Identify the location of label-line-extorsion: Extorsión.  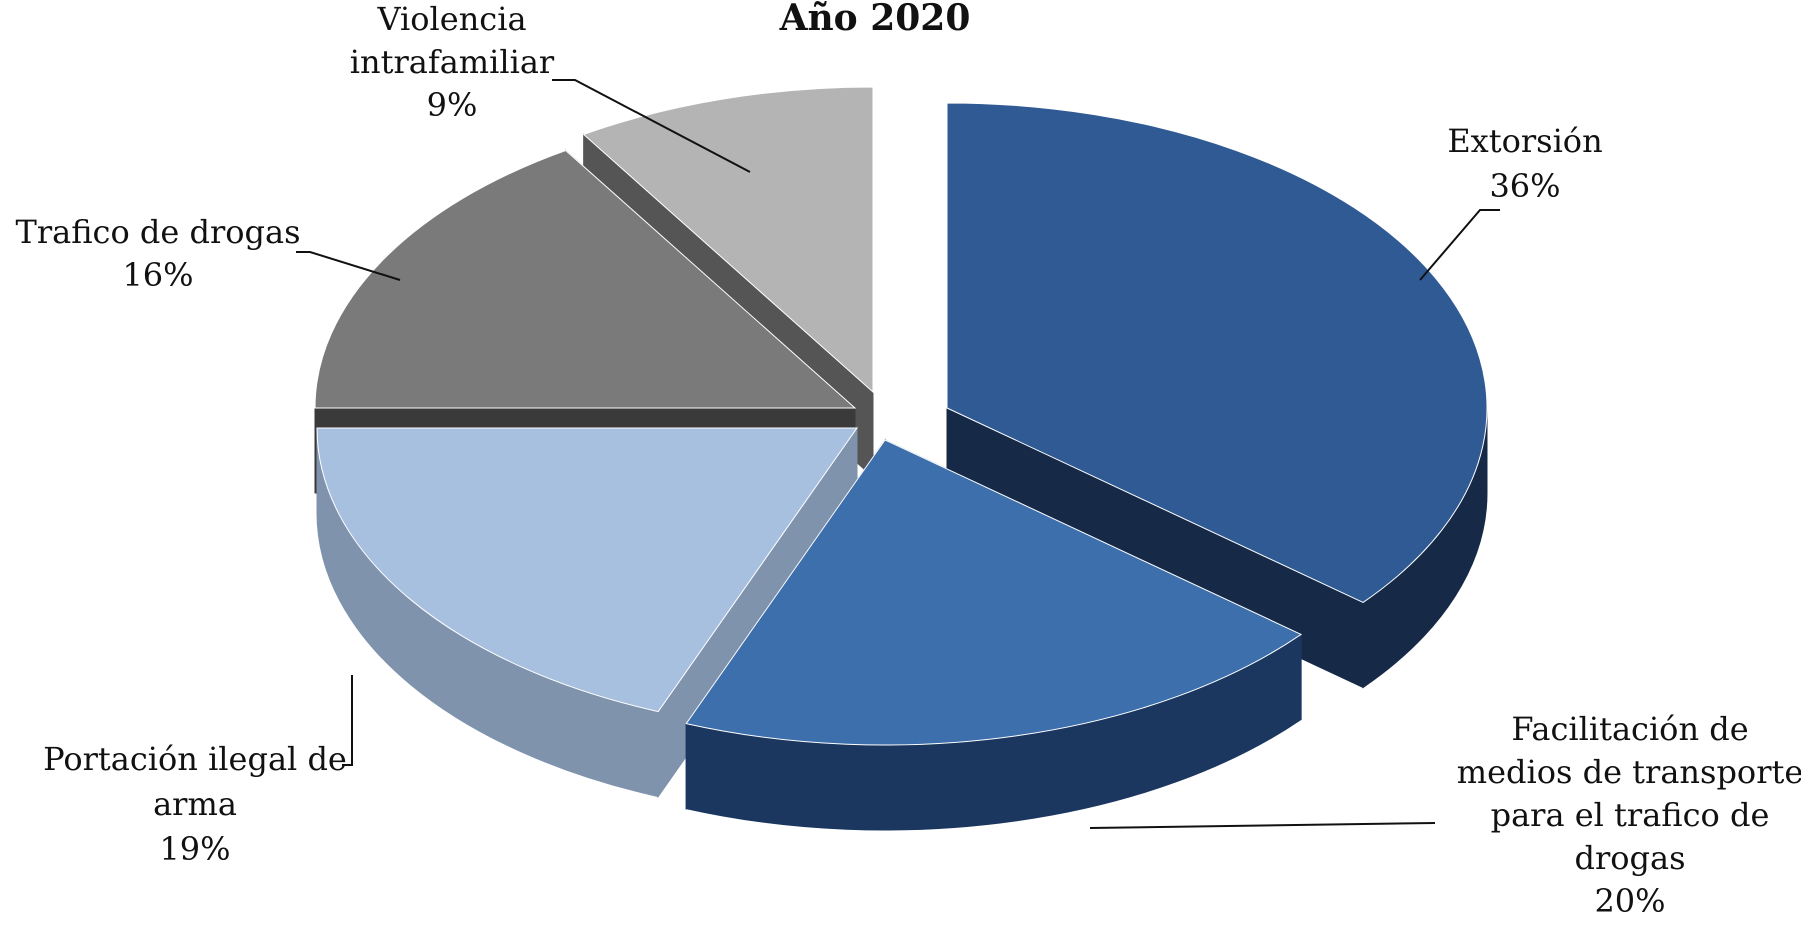
(1524, 141).